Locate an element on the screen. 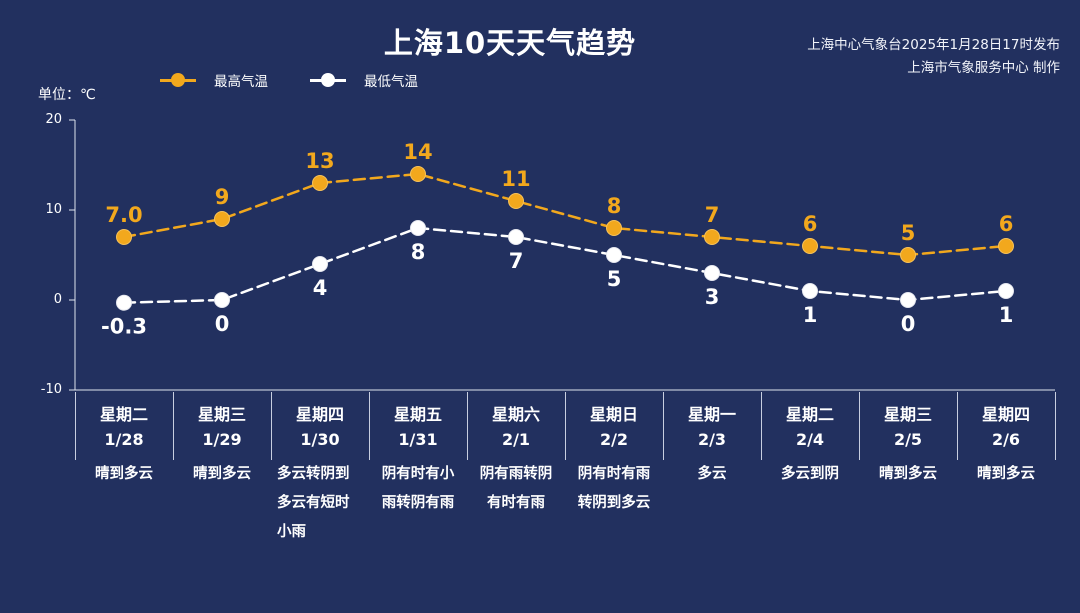 Image resolution: width=1080 pixels, height=613 pixels. y-tick-label: 0 is located at coordinates (57, 299).